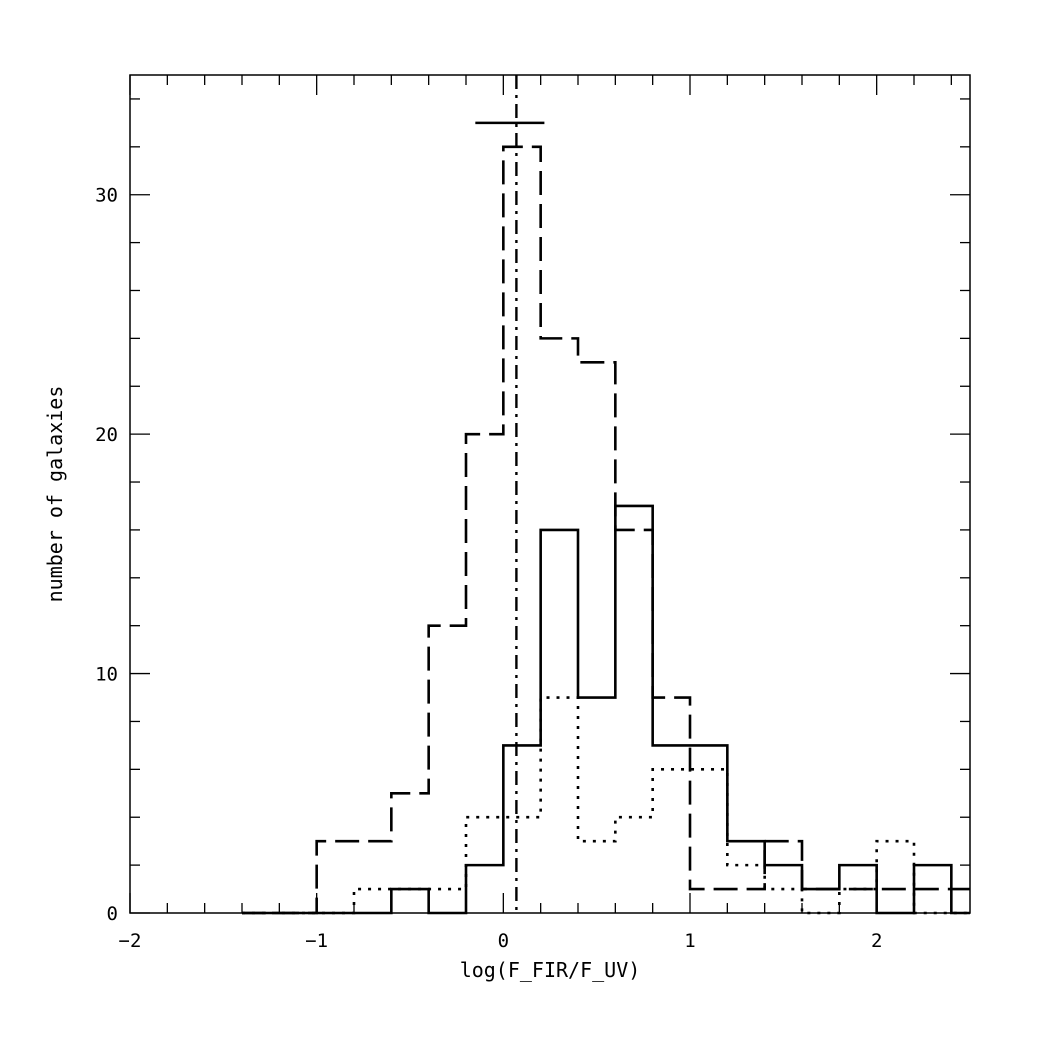 The height and width of the screenshot is (1064, 1047). I want to click on histogram-series-dotted, so click(606, 805).